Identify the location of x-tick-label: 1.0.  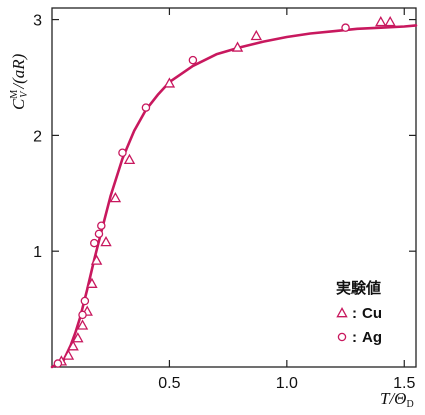
(287, 383).